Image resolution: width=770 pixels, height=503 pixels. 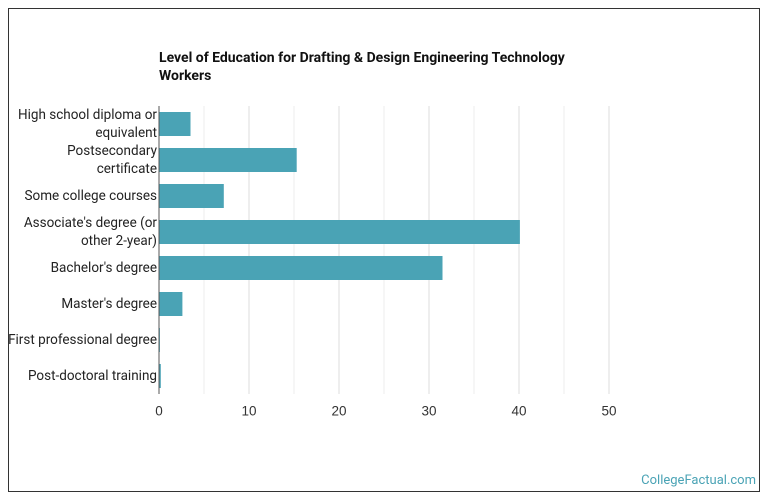 I want to click on x-tick-label: 50, so click(x=608, y=411).